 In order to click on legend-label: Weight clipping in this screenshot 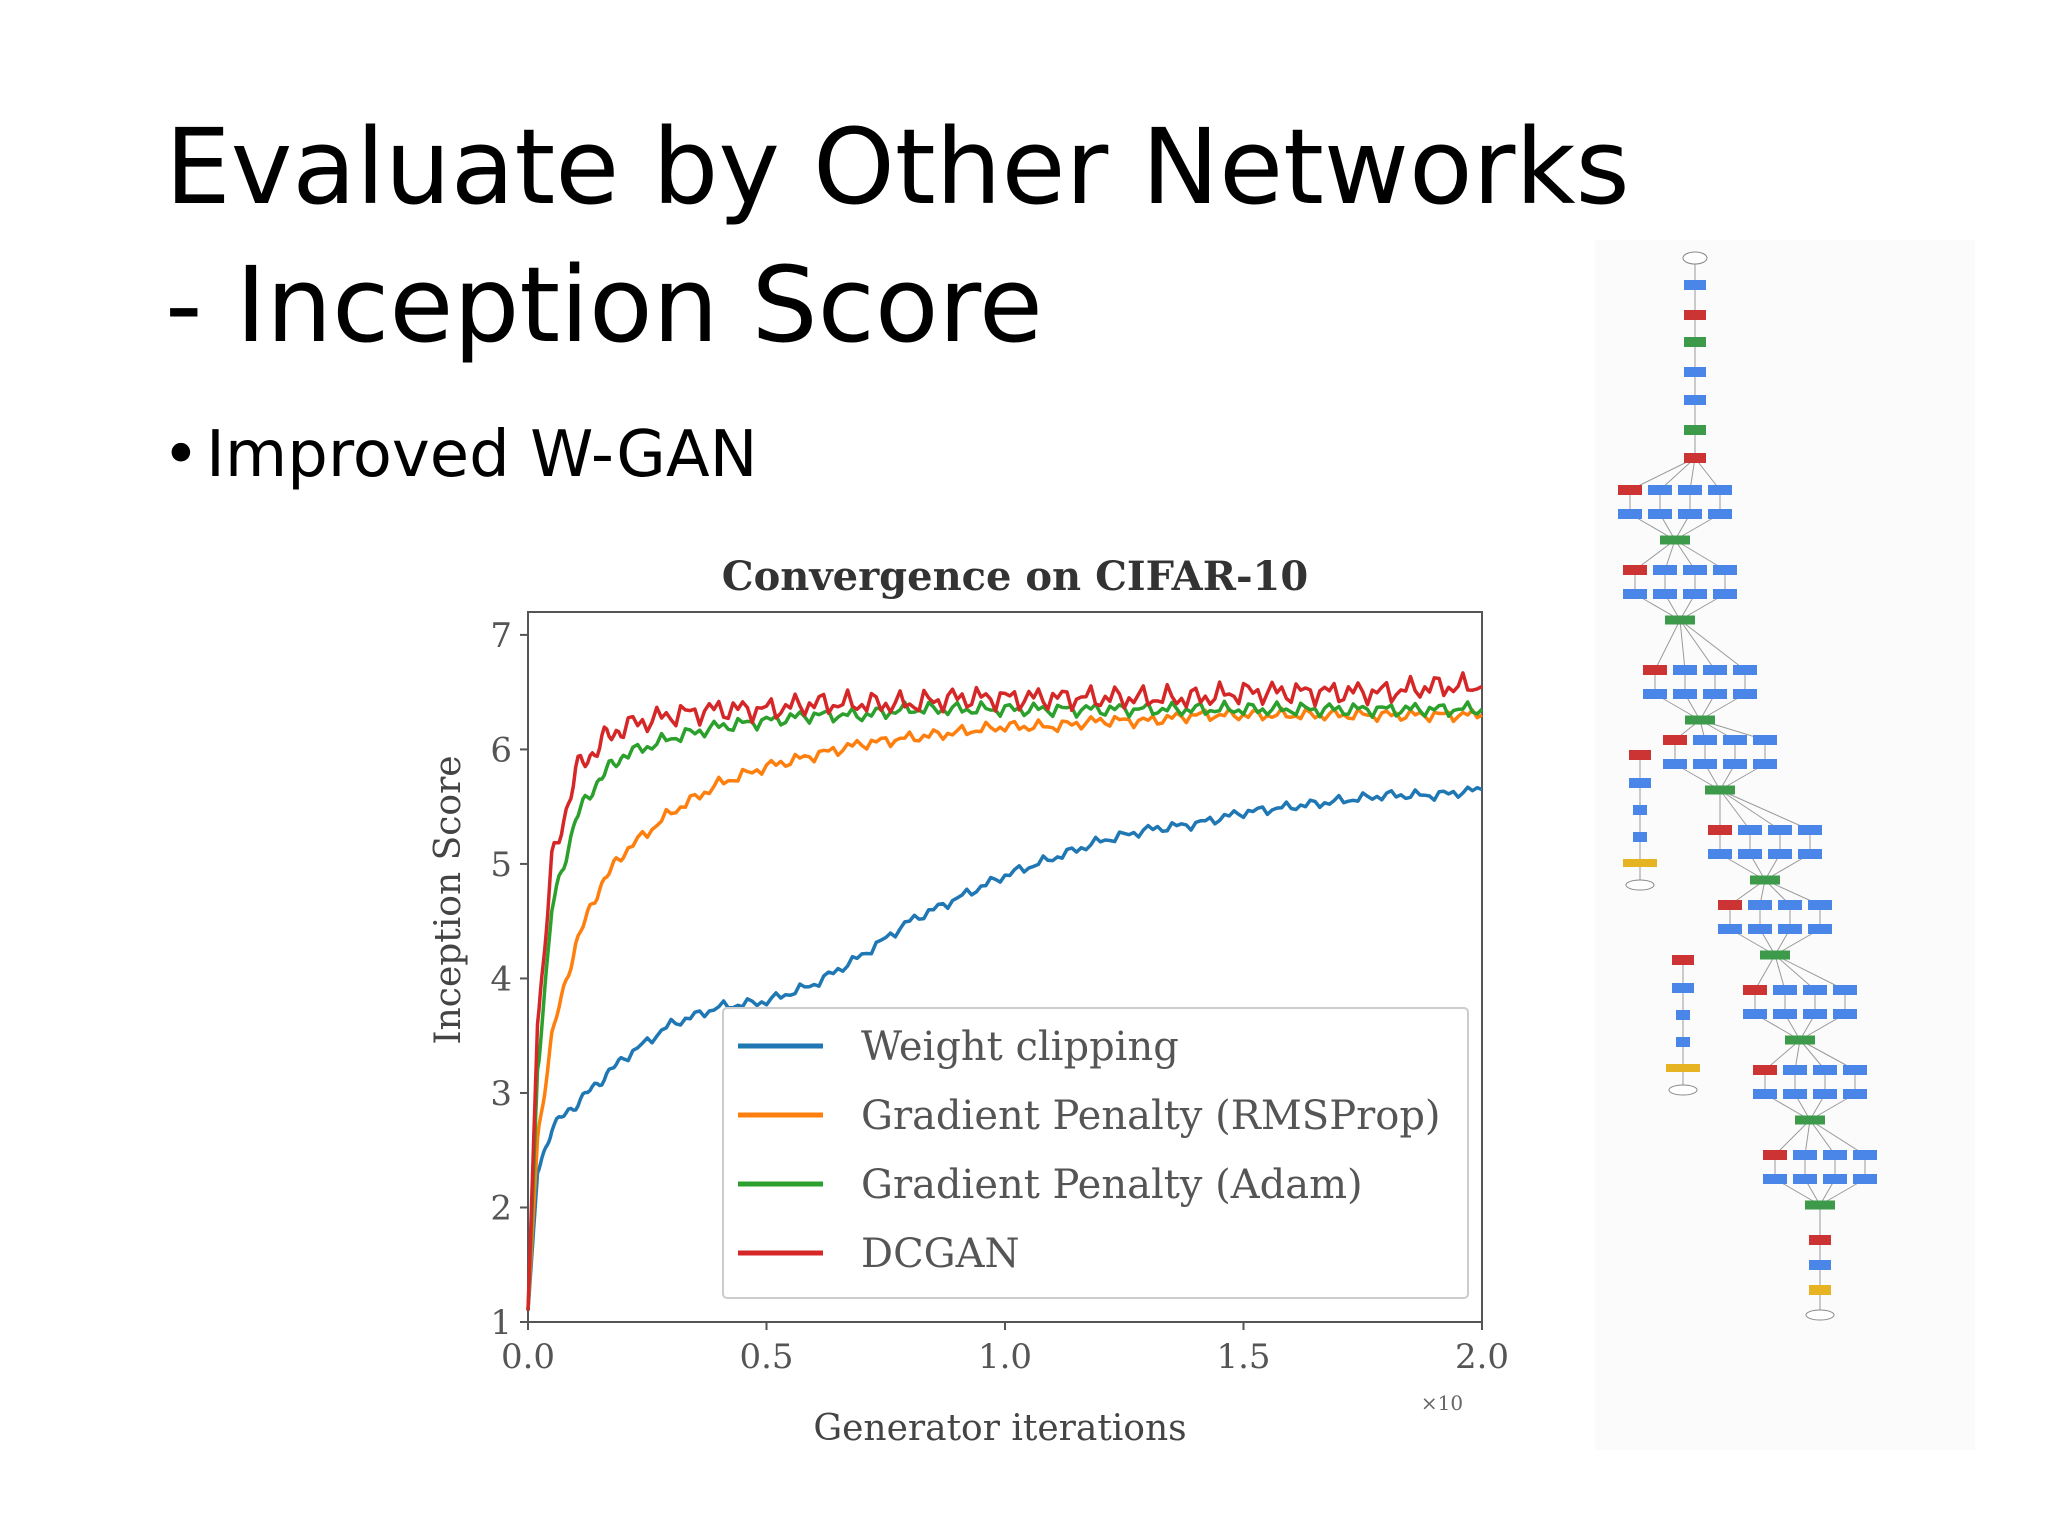, I will do `click(1020, 1047)`.